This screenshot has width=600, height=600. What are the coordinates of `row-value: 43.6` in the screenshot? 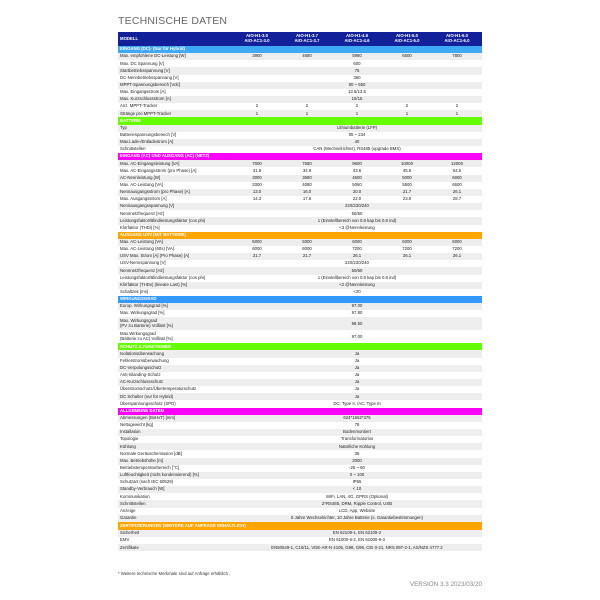 It's located at (357, 170).